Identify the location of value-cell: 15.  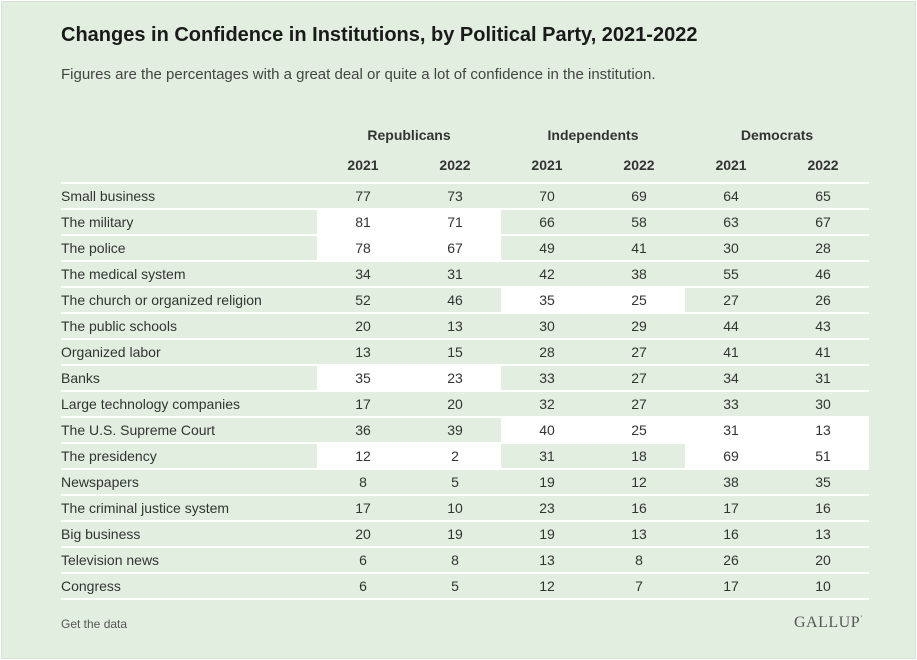
(455, 352).